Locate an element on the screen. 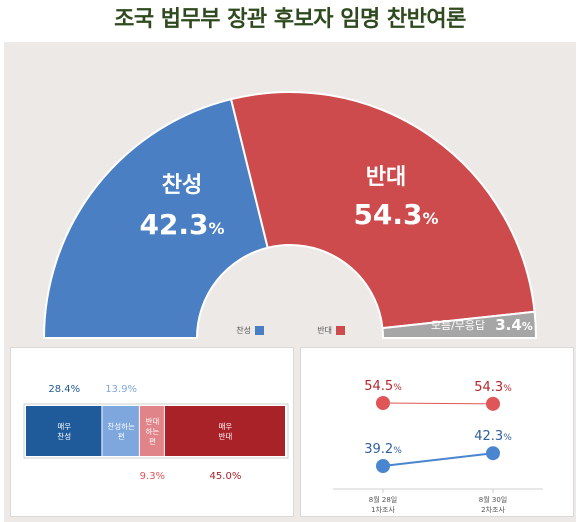 Image resolution: width=580 pixels, height=522 pixels. x-tick-label-line: 1차조사 is located at coordinates (383, 509).